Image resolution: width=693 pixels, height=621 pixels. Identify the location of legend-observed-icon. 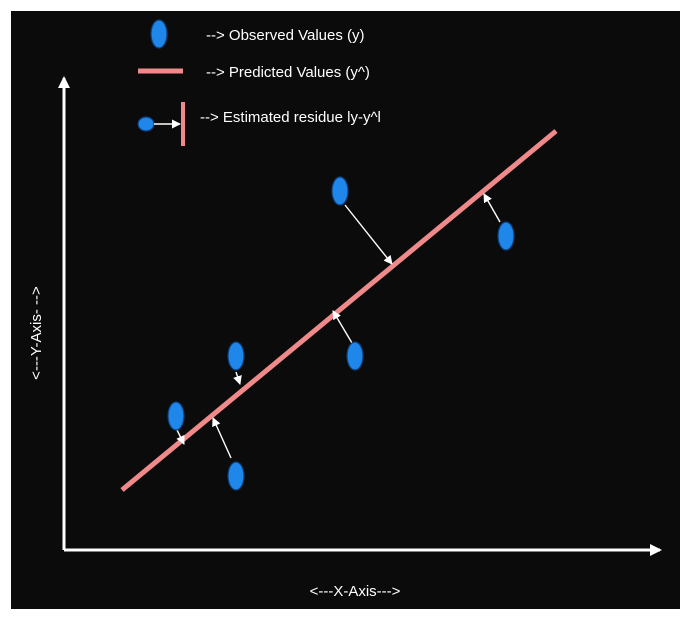
(159, 34).